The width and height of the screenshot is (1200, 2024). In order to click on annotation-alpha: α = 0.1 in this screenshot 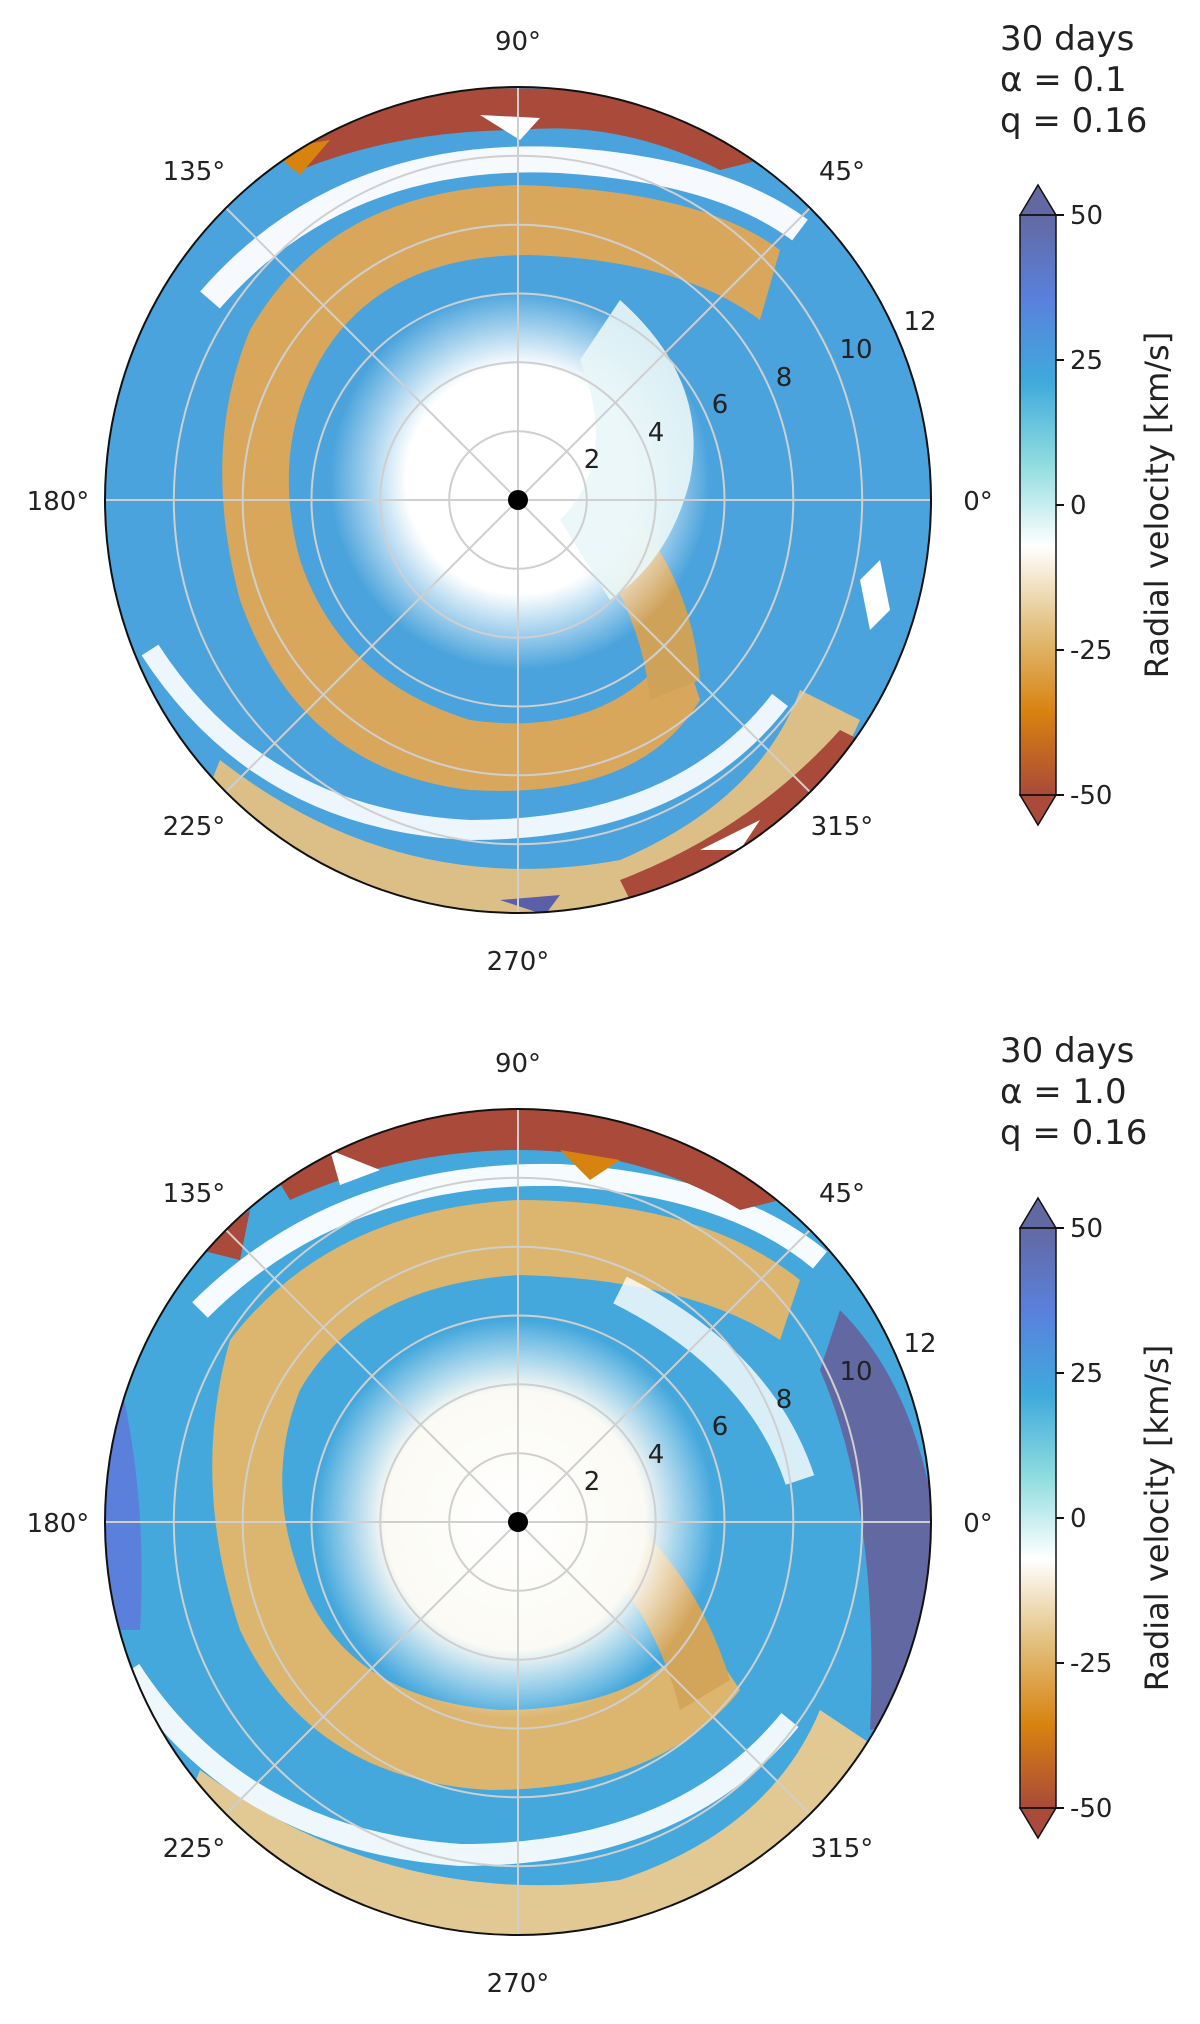, I will do `click(1063, 80)`.